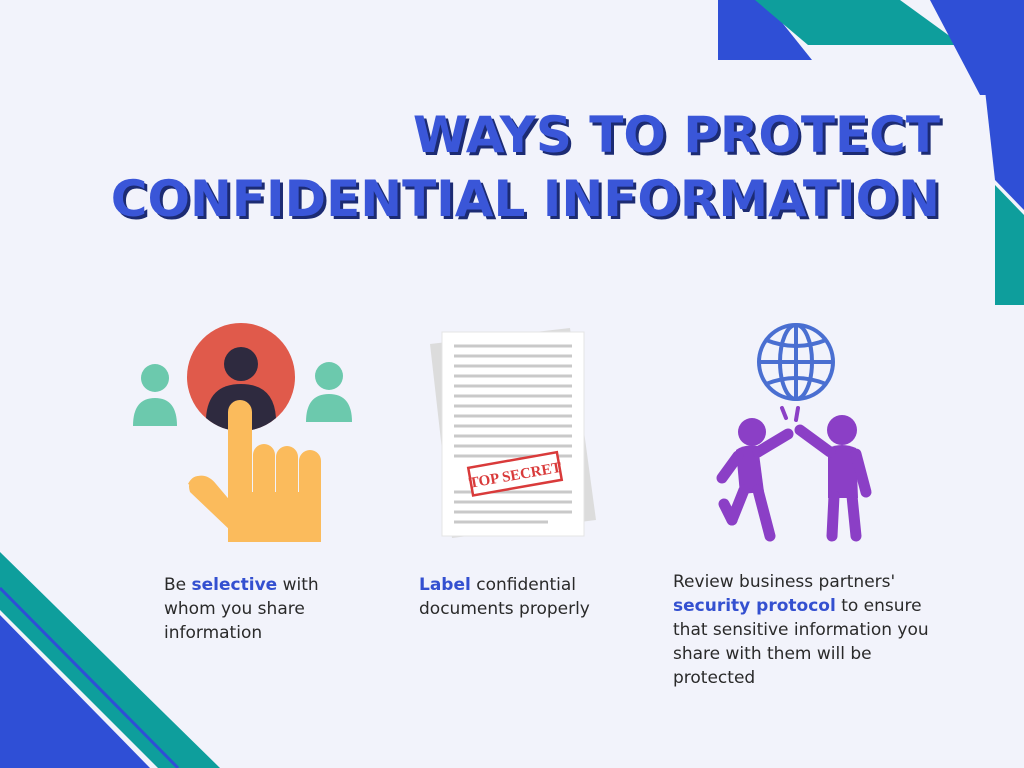 This screenshot has width=1024, height=768. What do you see at coordinates (525, 199) in the screenshot?
I see `title-line-2: CONFIDENTIAL INFORMATION` at bounding box center [525, 199].